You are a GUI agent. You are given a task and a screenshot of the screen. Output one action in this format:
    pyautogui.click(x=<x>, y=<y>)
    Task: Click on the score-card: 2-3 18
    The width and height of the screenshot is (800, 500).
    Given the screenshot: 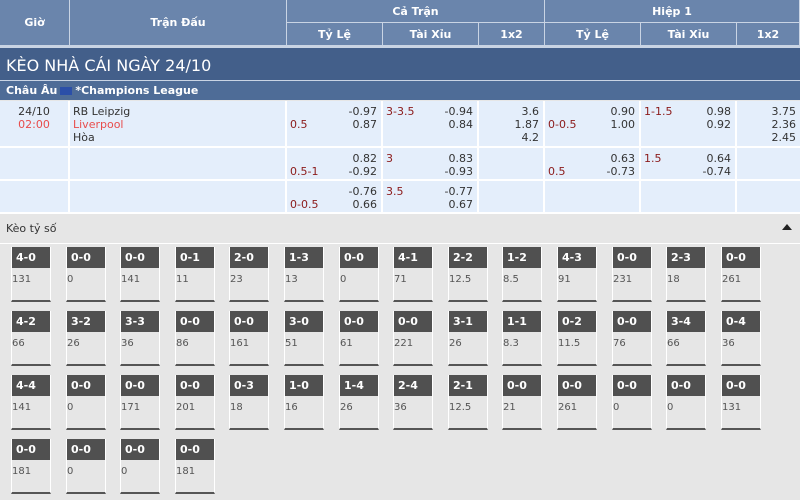 What is the action you would take?
    pyautogui.click(x=686, y=274)
    